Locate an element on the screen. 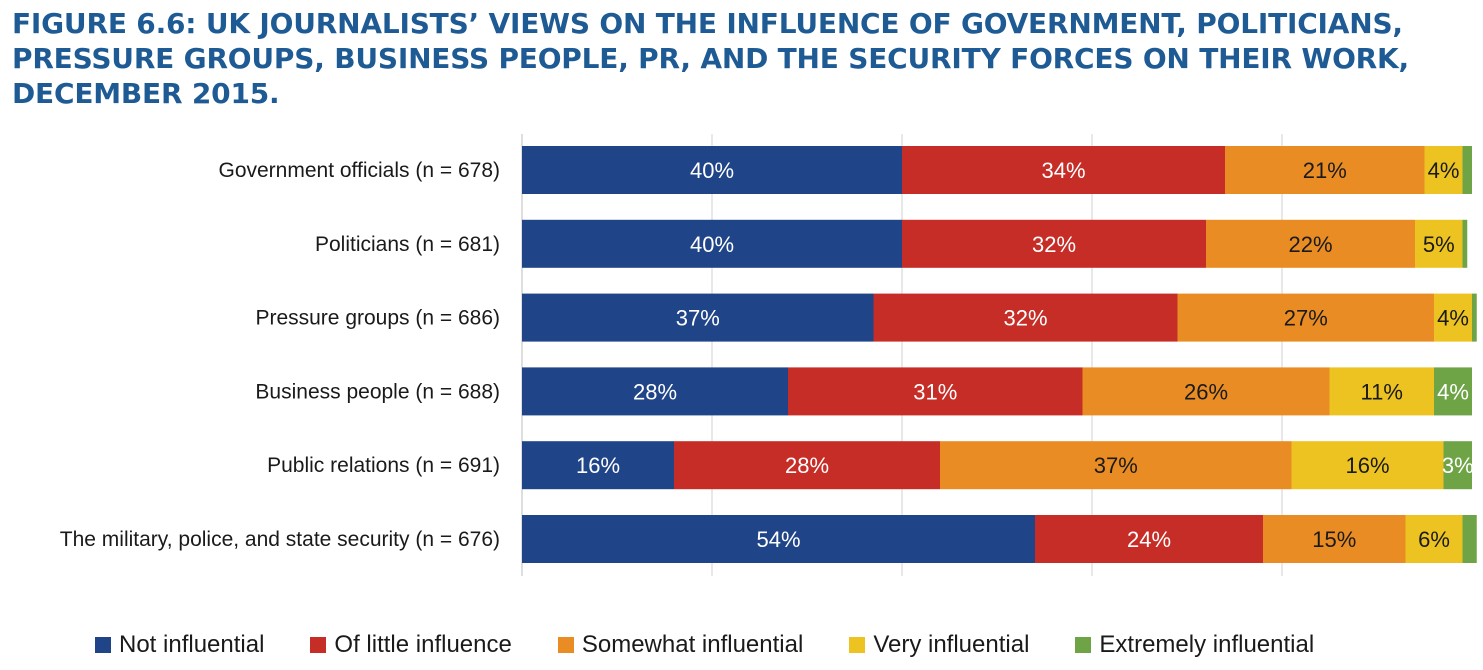  data-label: 34% is located at coordinates (1063, 170).